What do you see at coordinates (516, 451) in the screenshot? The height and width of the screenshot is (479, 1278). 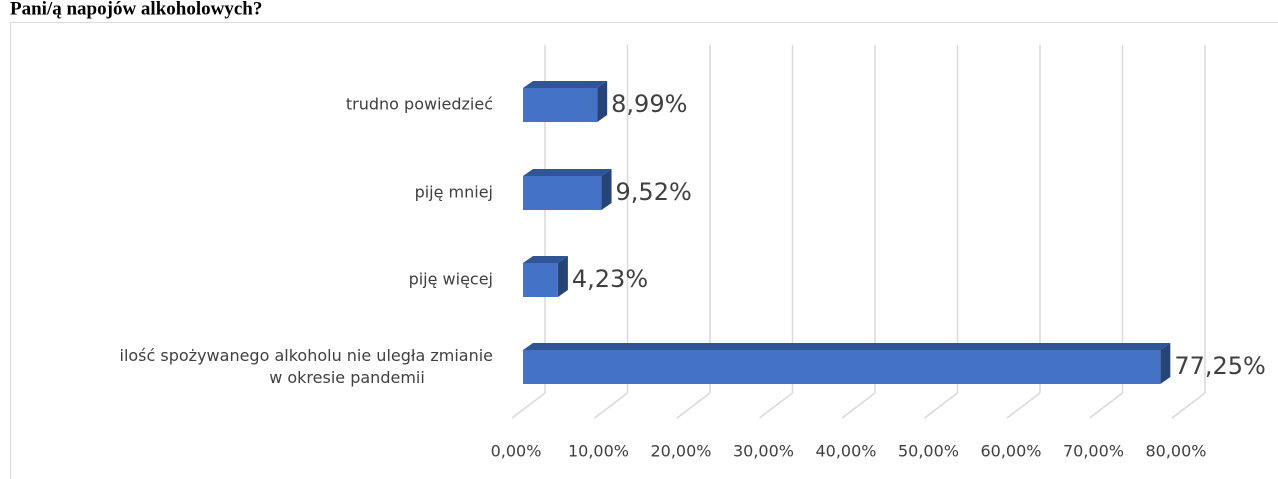 I see `x-tick-label: 0,00%` at bounding box center [516, 451].